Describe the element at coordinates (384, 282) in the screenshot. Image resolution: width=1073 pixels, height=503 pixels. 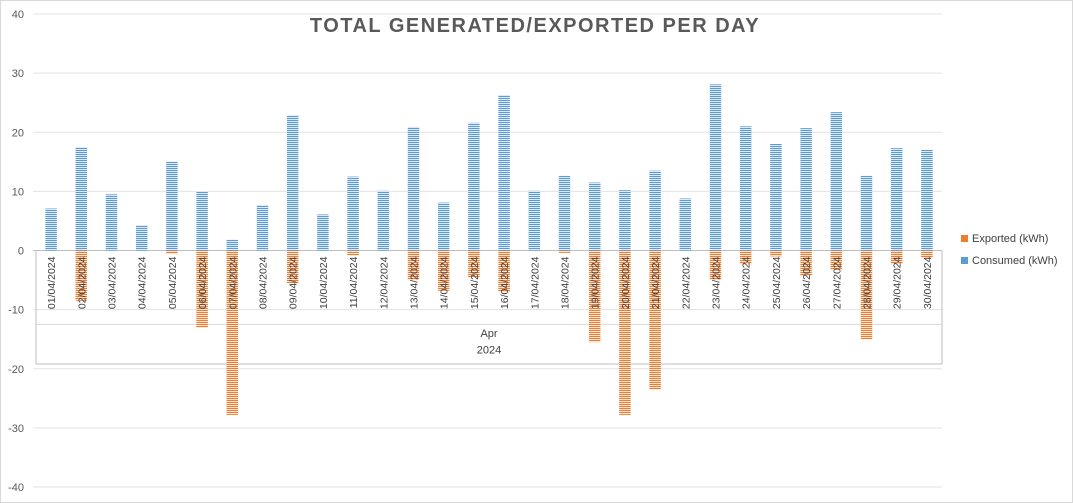
I see `x-tick-label: 12/04/2024` at that location.